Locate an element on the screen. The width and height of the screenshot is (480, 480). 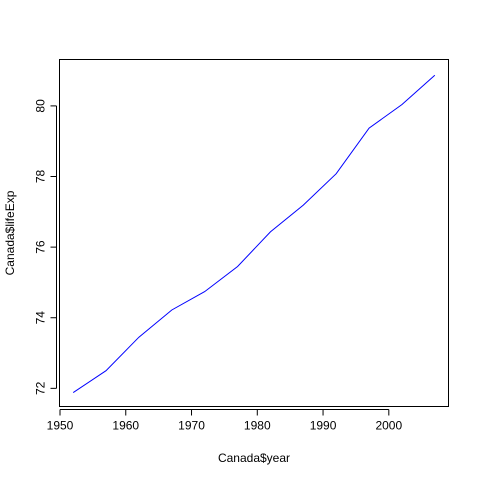
x-tick-label: 2000 is located at coordinates (388, 426).